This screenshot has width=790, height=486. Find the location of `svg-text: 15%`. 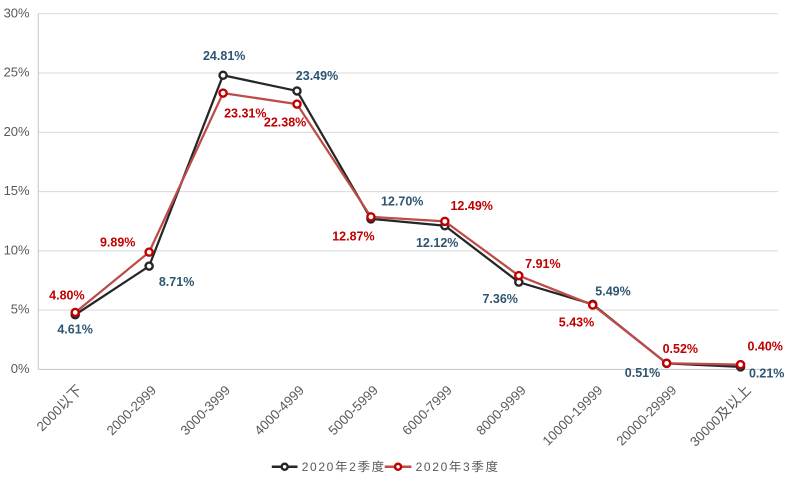

svg-text: 15% is located at coordinates (17, 190).